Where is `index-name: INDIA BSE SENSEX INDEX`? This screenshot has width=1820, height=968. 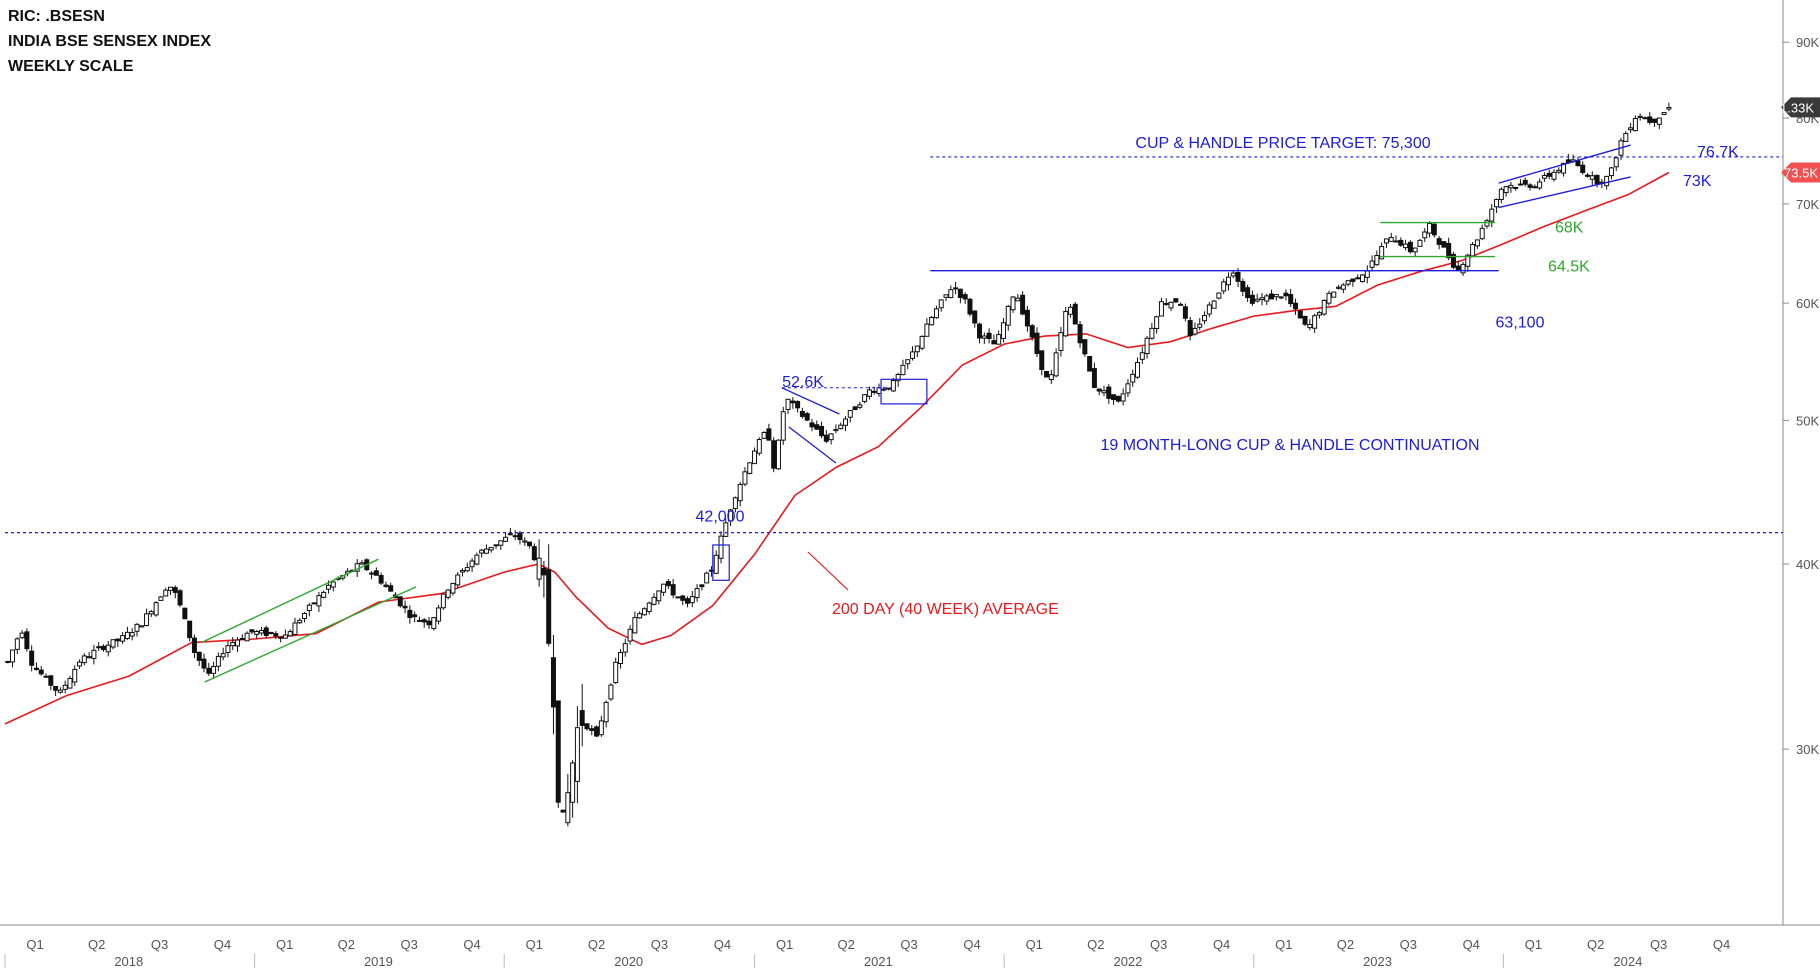
index-name: INDIA BSE SENSEX INDEX is located at coordinates (110, 41).